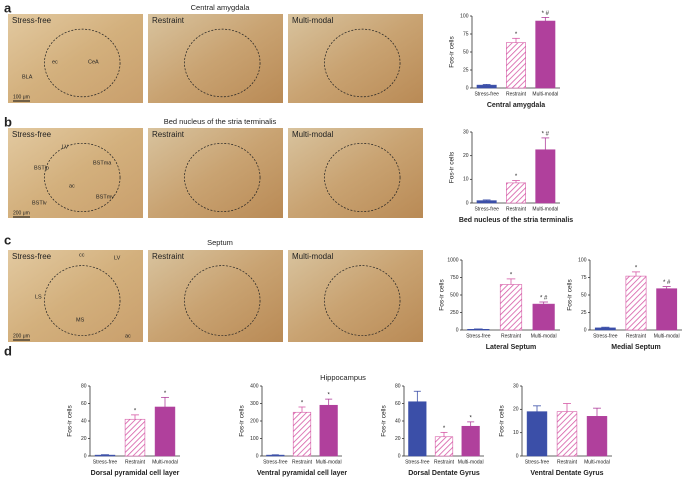  I want to click on panel-letter: c, so click(7, 239).